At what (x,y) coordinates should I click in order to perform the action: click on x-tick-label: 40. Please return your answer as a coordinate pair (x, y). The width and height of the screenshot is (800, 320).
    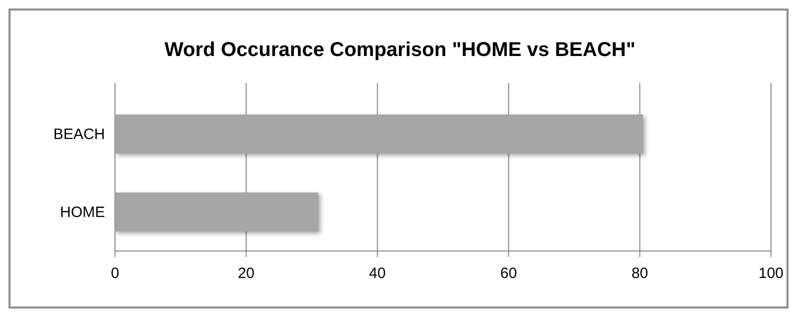
    Looking at the image, I should click on (377, 273).